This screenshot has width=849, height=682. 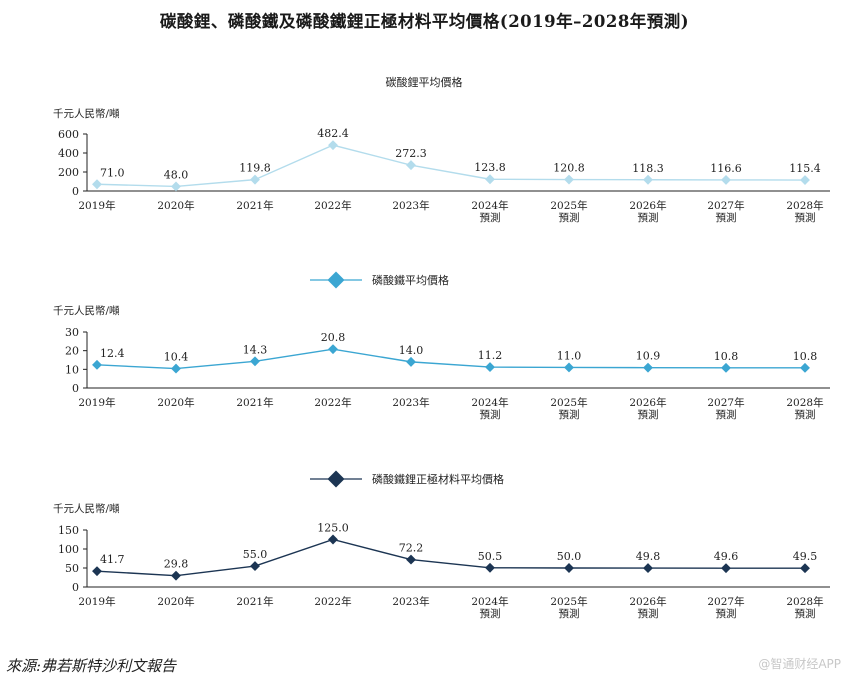 I want to click on chart-1-y-axis-label: 千元人民幣/噸, so click(x=86, y=310).